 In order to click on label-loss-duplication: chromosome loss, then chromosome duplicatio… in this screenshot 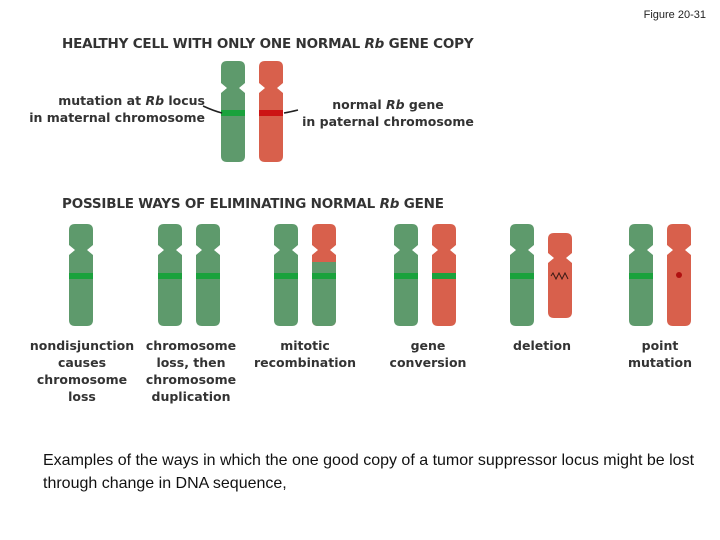, I will do `click(191, 371)`.